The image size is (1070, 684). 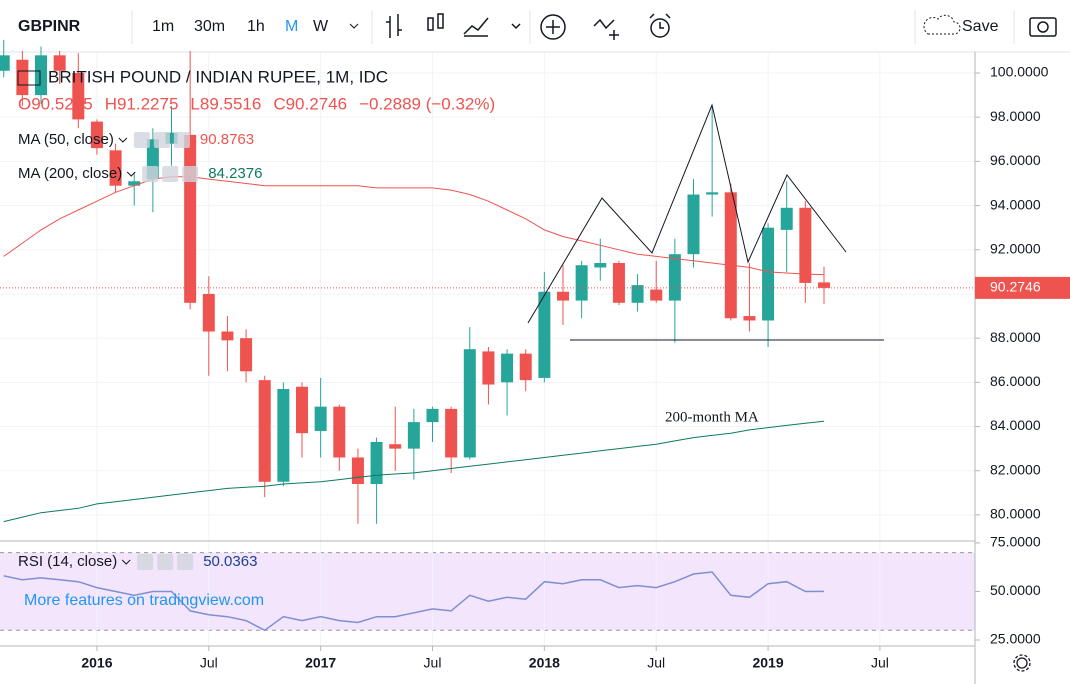 What do you see at coordinates (427, 103) in the screenshot?
I see `ohlc-value: −0.2889 (−0.32%)` at bounding box center [427, 103].